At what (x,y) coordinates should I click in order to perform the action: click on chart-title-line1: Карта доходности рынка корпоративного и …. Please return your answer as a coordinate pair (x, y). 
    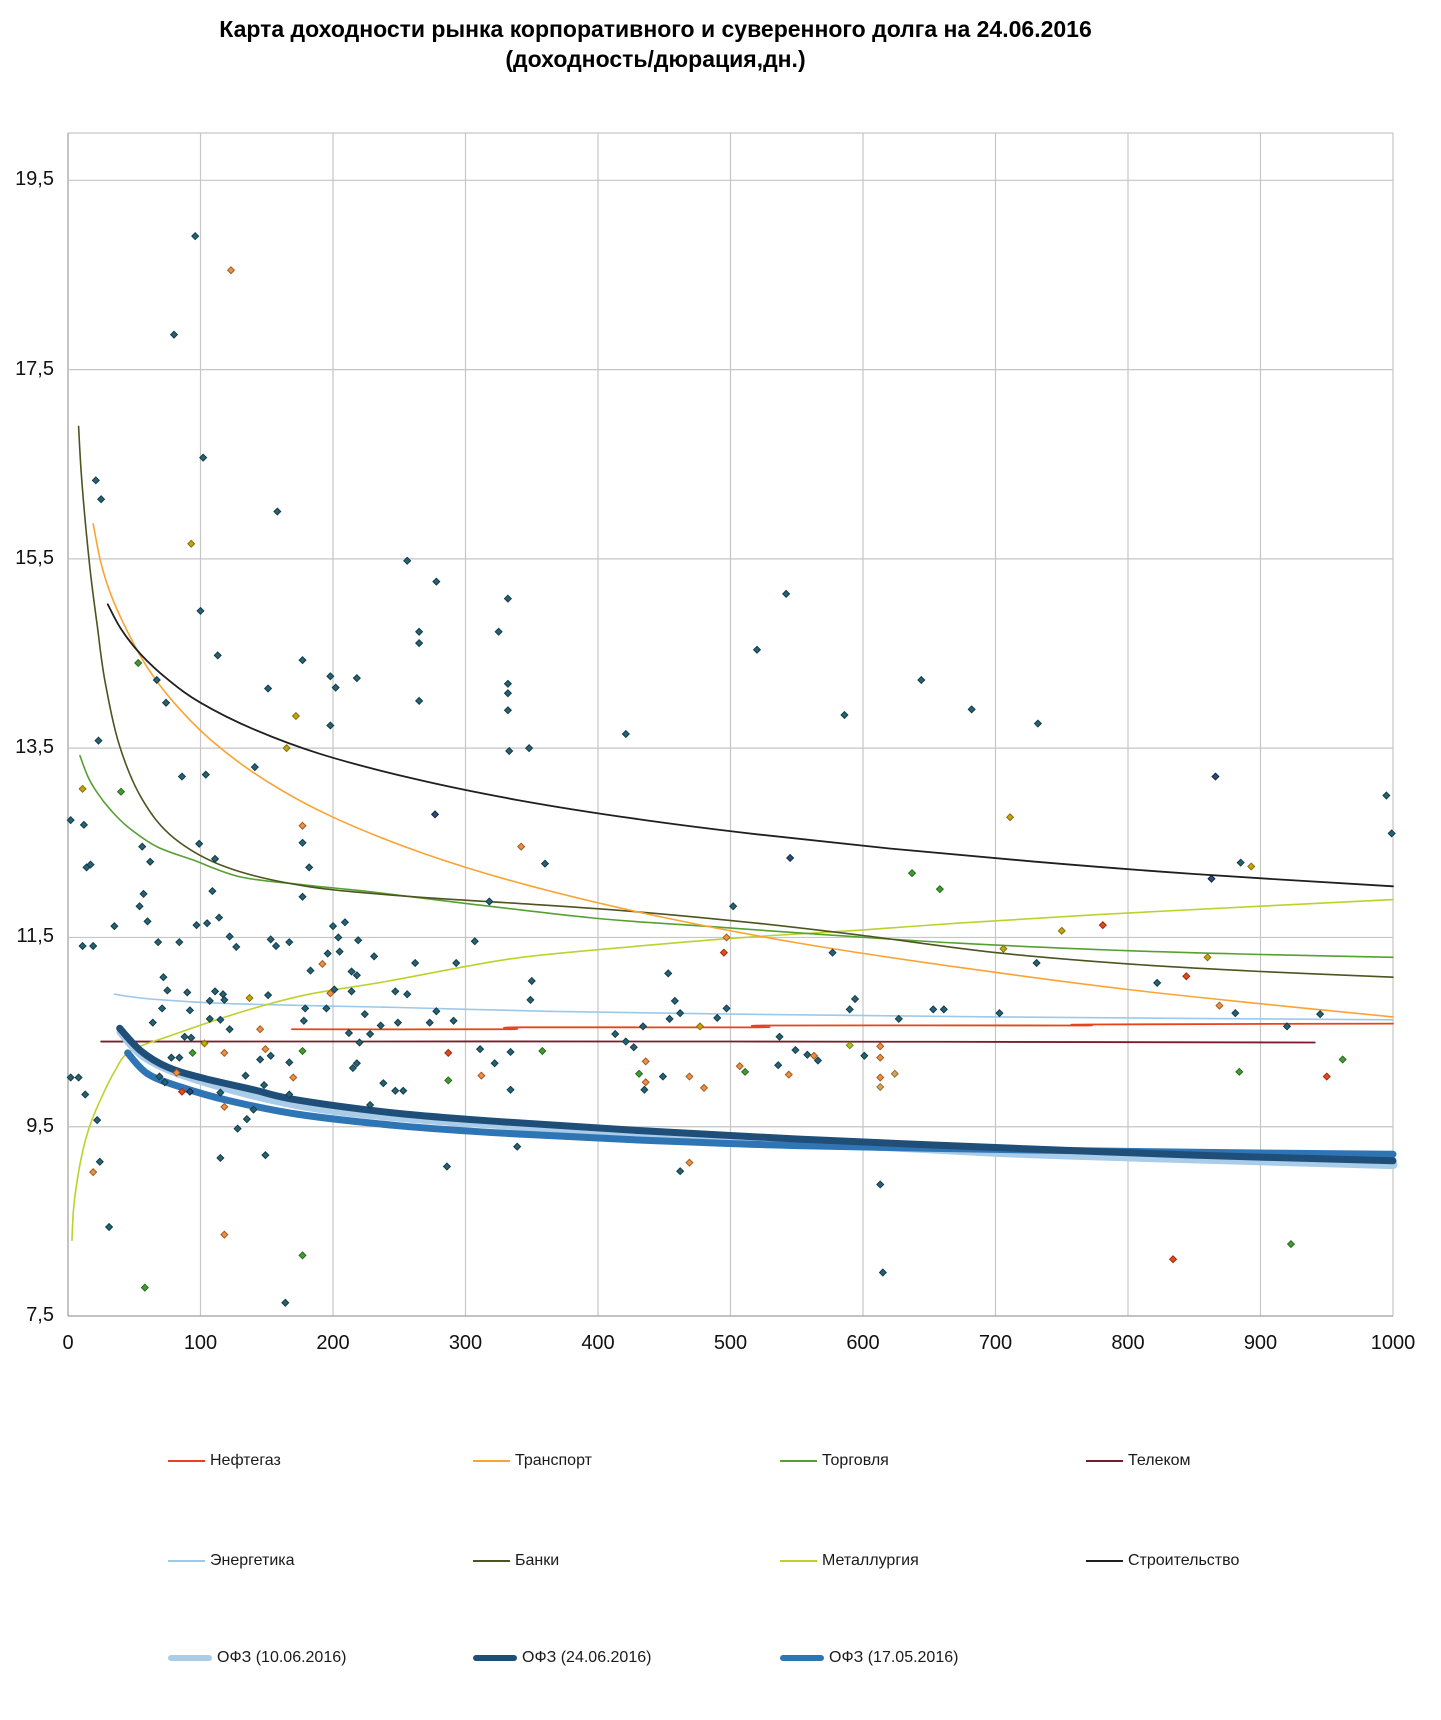
    Looking at the image, I should click on (655, 29).